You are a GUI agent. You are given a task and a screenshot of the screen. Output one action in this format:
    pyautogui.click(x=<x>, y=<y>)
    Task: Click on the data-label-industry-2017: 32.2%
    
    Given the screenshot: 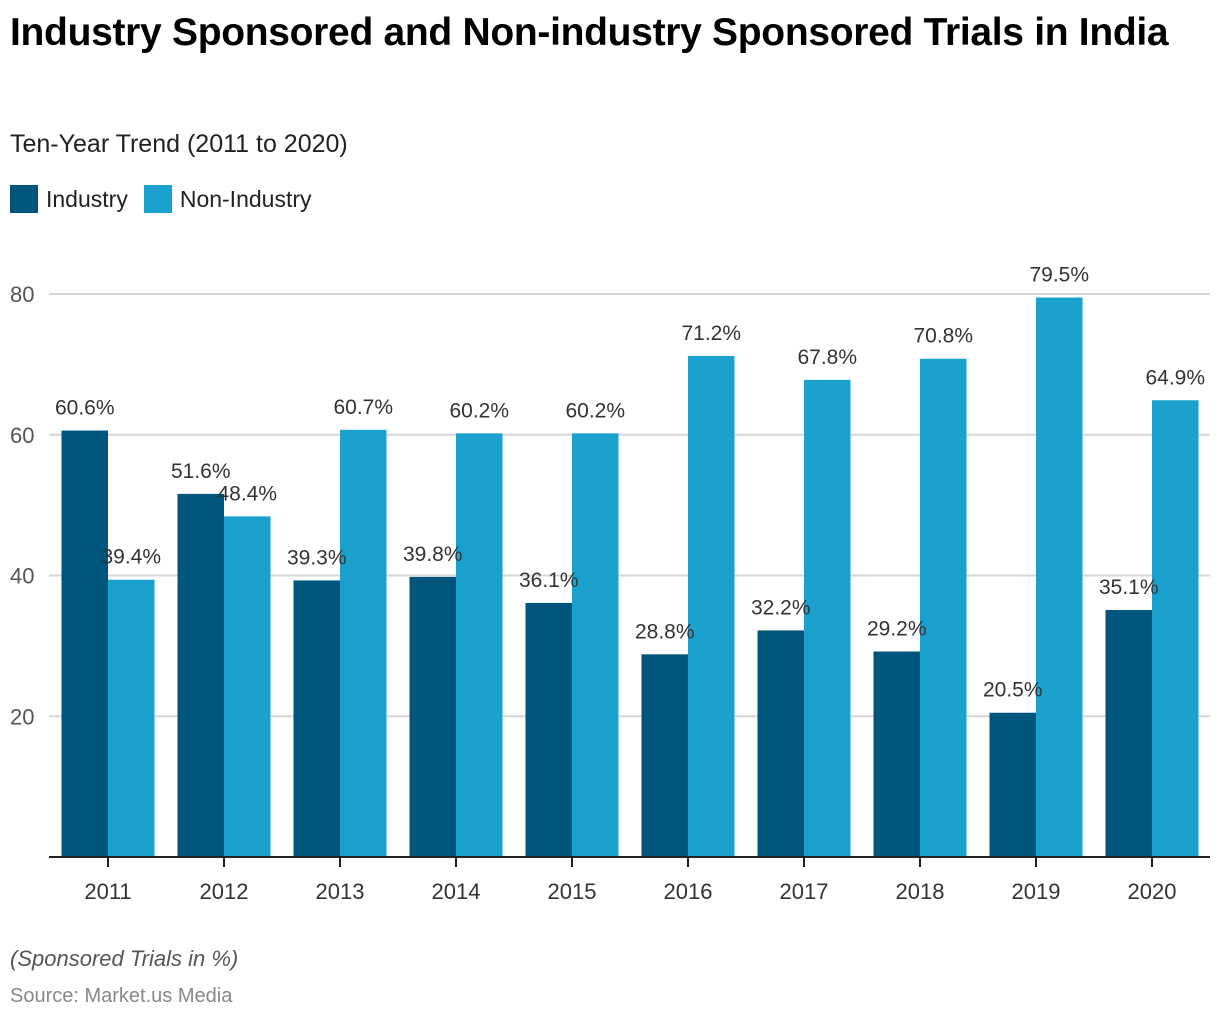 What is the action you would take?
    pyautogui.click(x=781, y=607)
    